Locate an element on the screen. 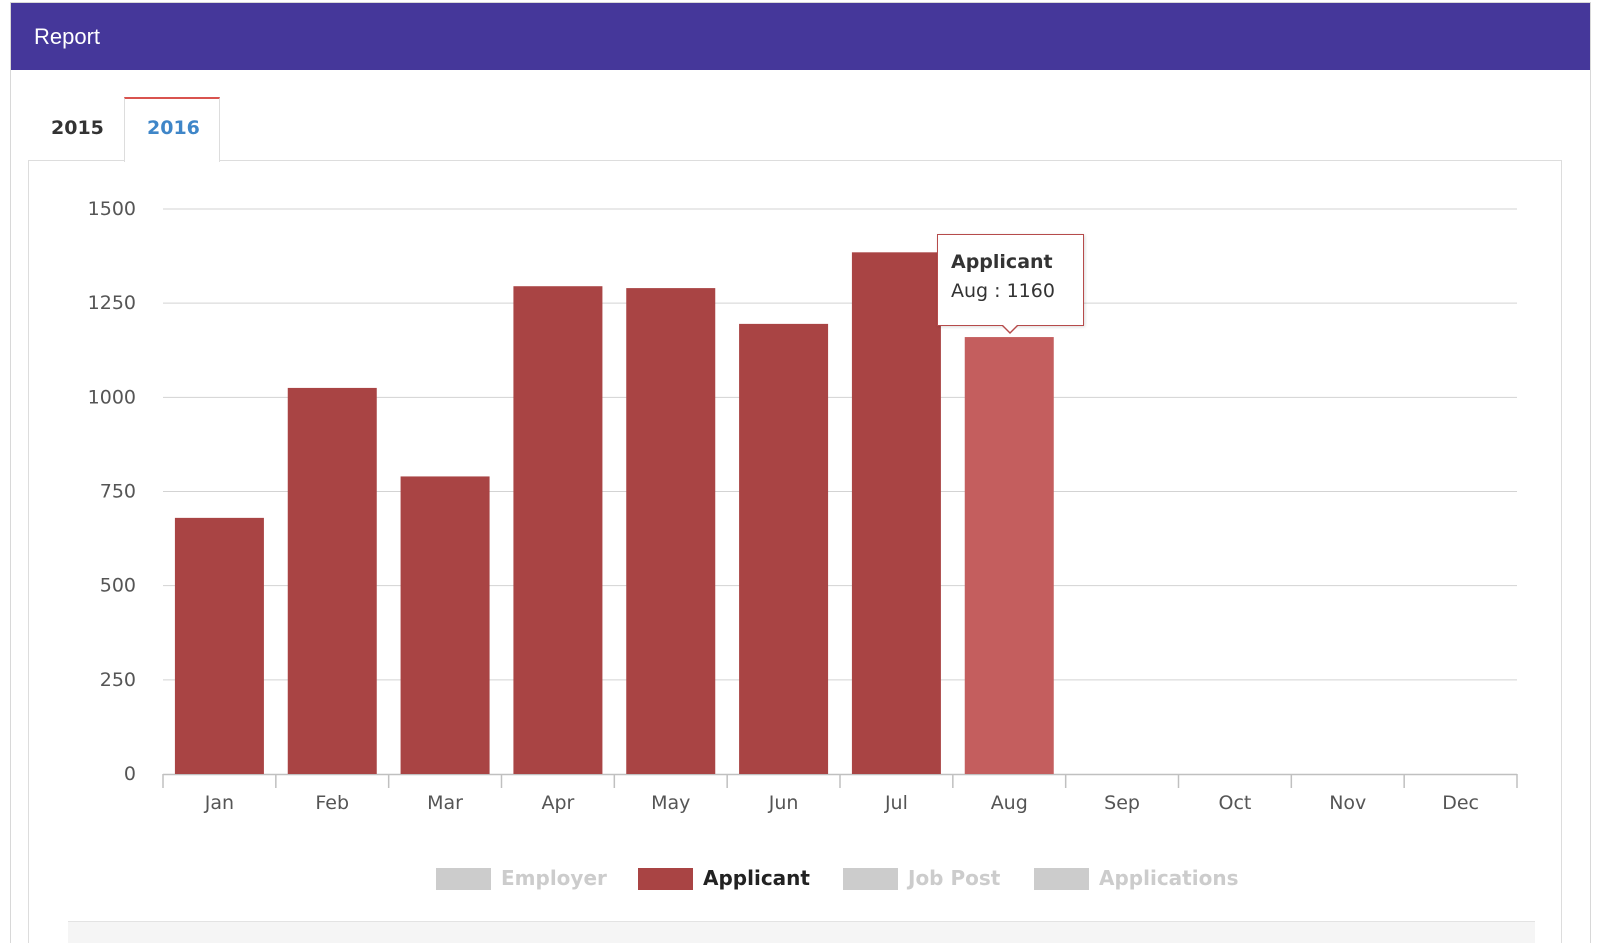 The height and width of the screenshot is (943, 1600). x-tick-label-nov: Nov is located at coordinates (1347, 803).